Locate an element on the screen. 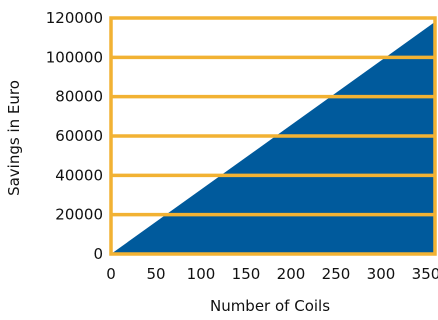  y-tick-label: 80000 is located at coordinates (79, 97).